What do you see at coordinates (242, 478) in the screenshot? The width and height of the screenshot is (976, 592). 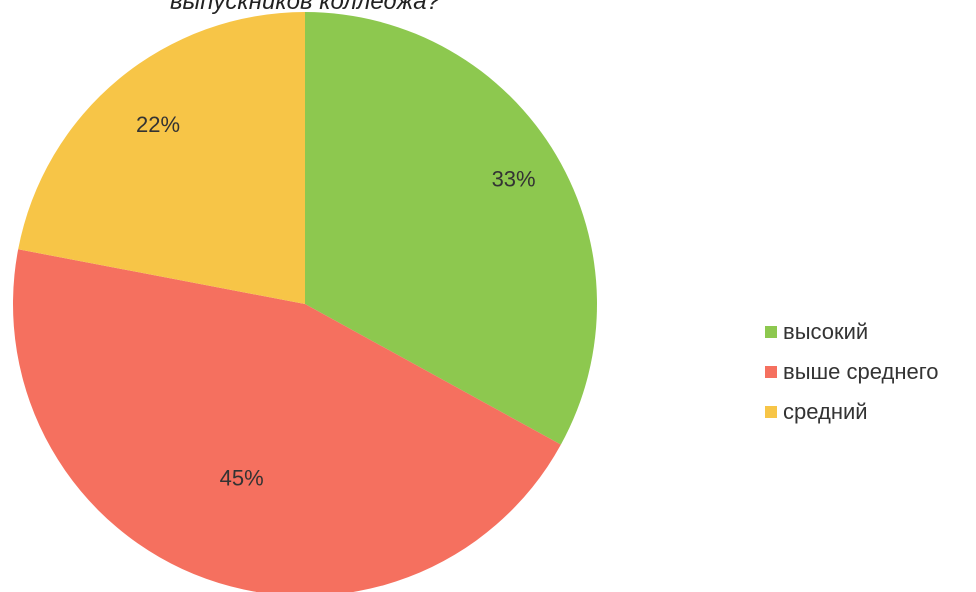 I see `slice-label-vyshe-srednego: 45%` at bounding box center [242, 478].